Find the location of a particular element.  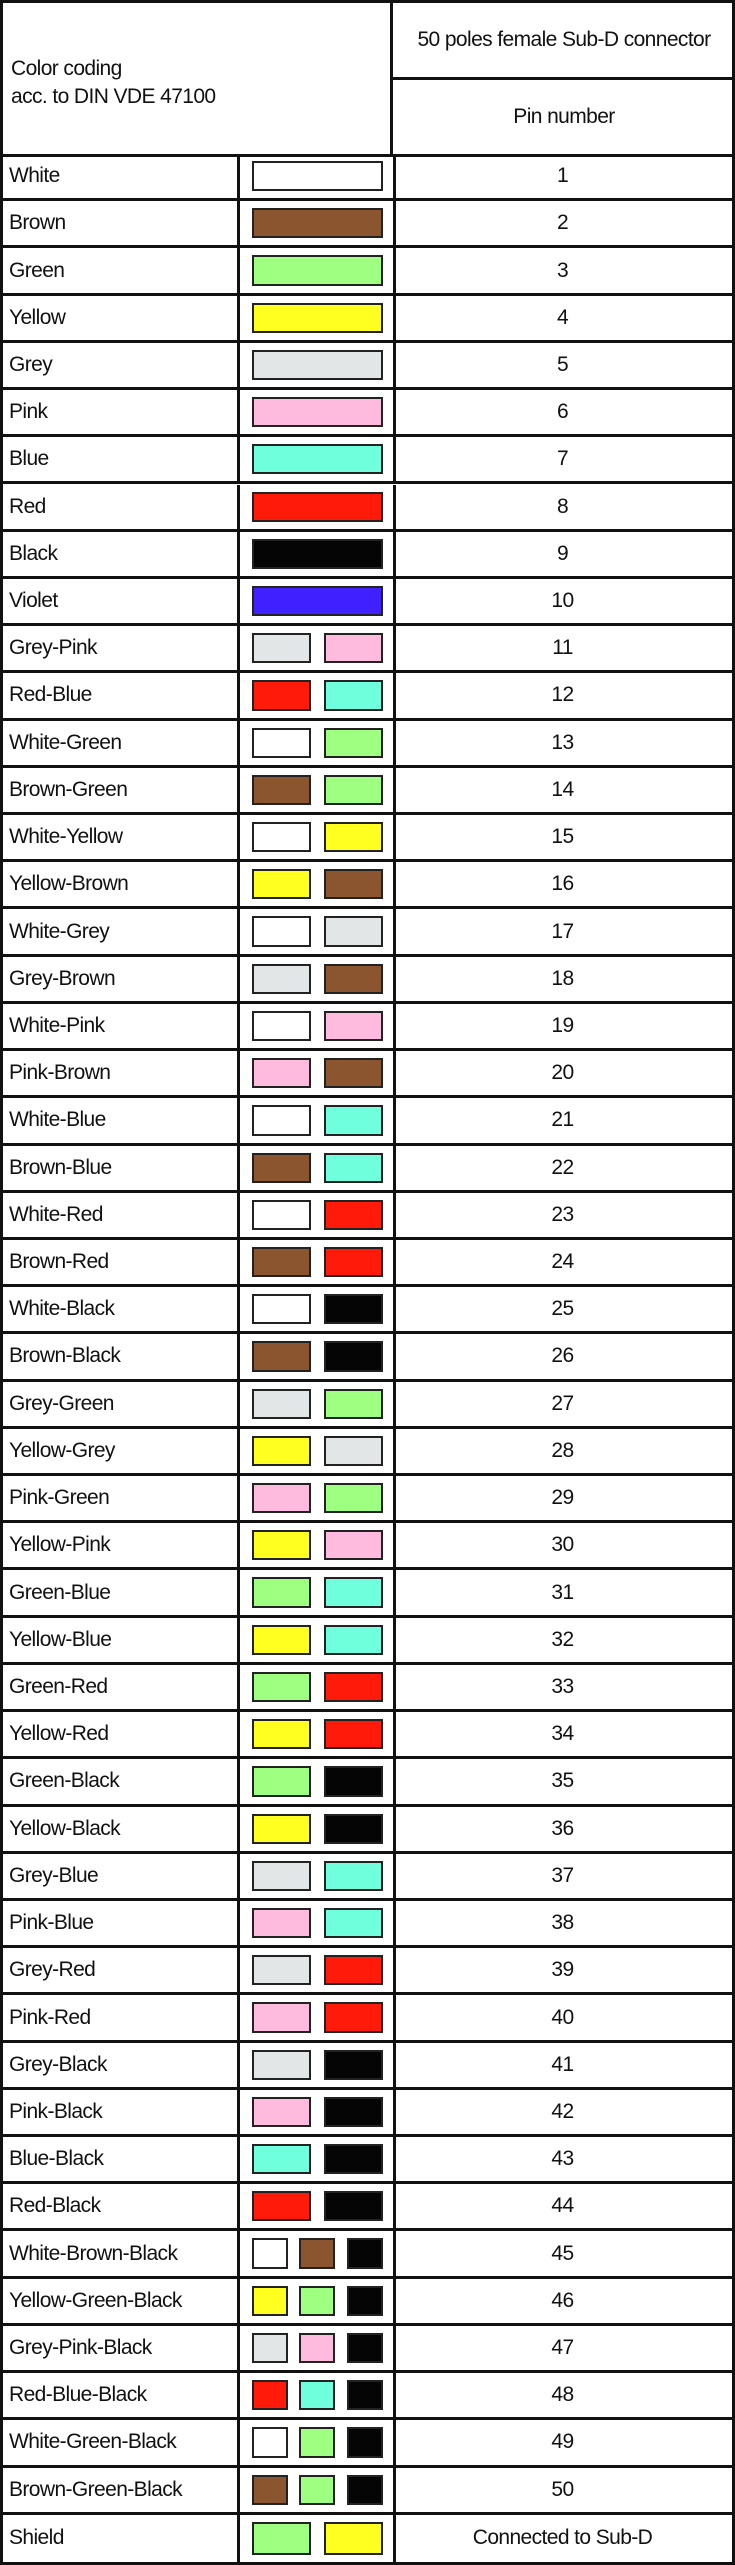

color-name: Brown-Green-Black is located at coordinates (96, 2489).